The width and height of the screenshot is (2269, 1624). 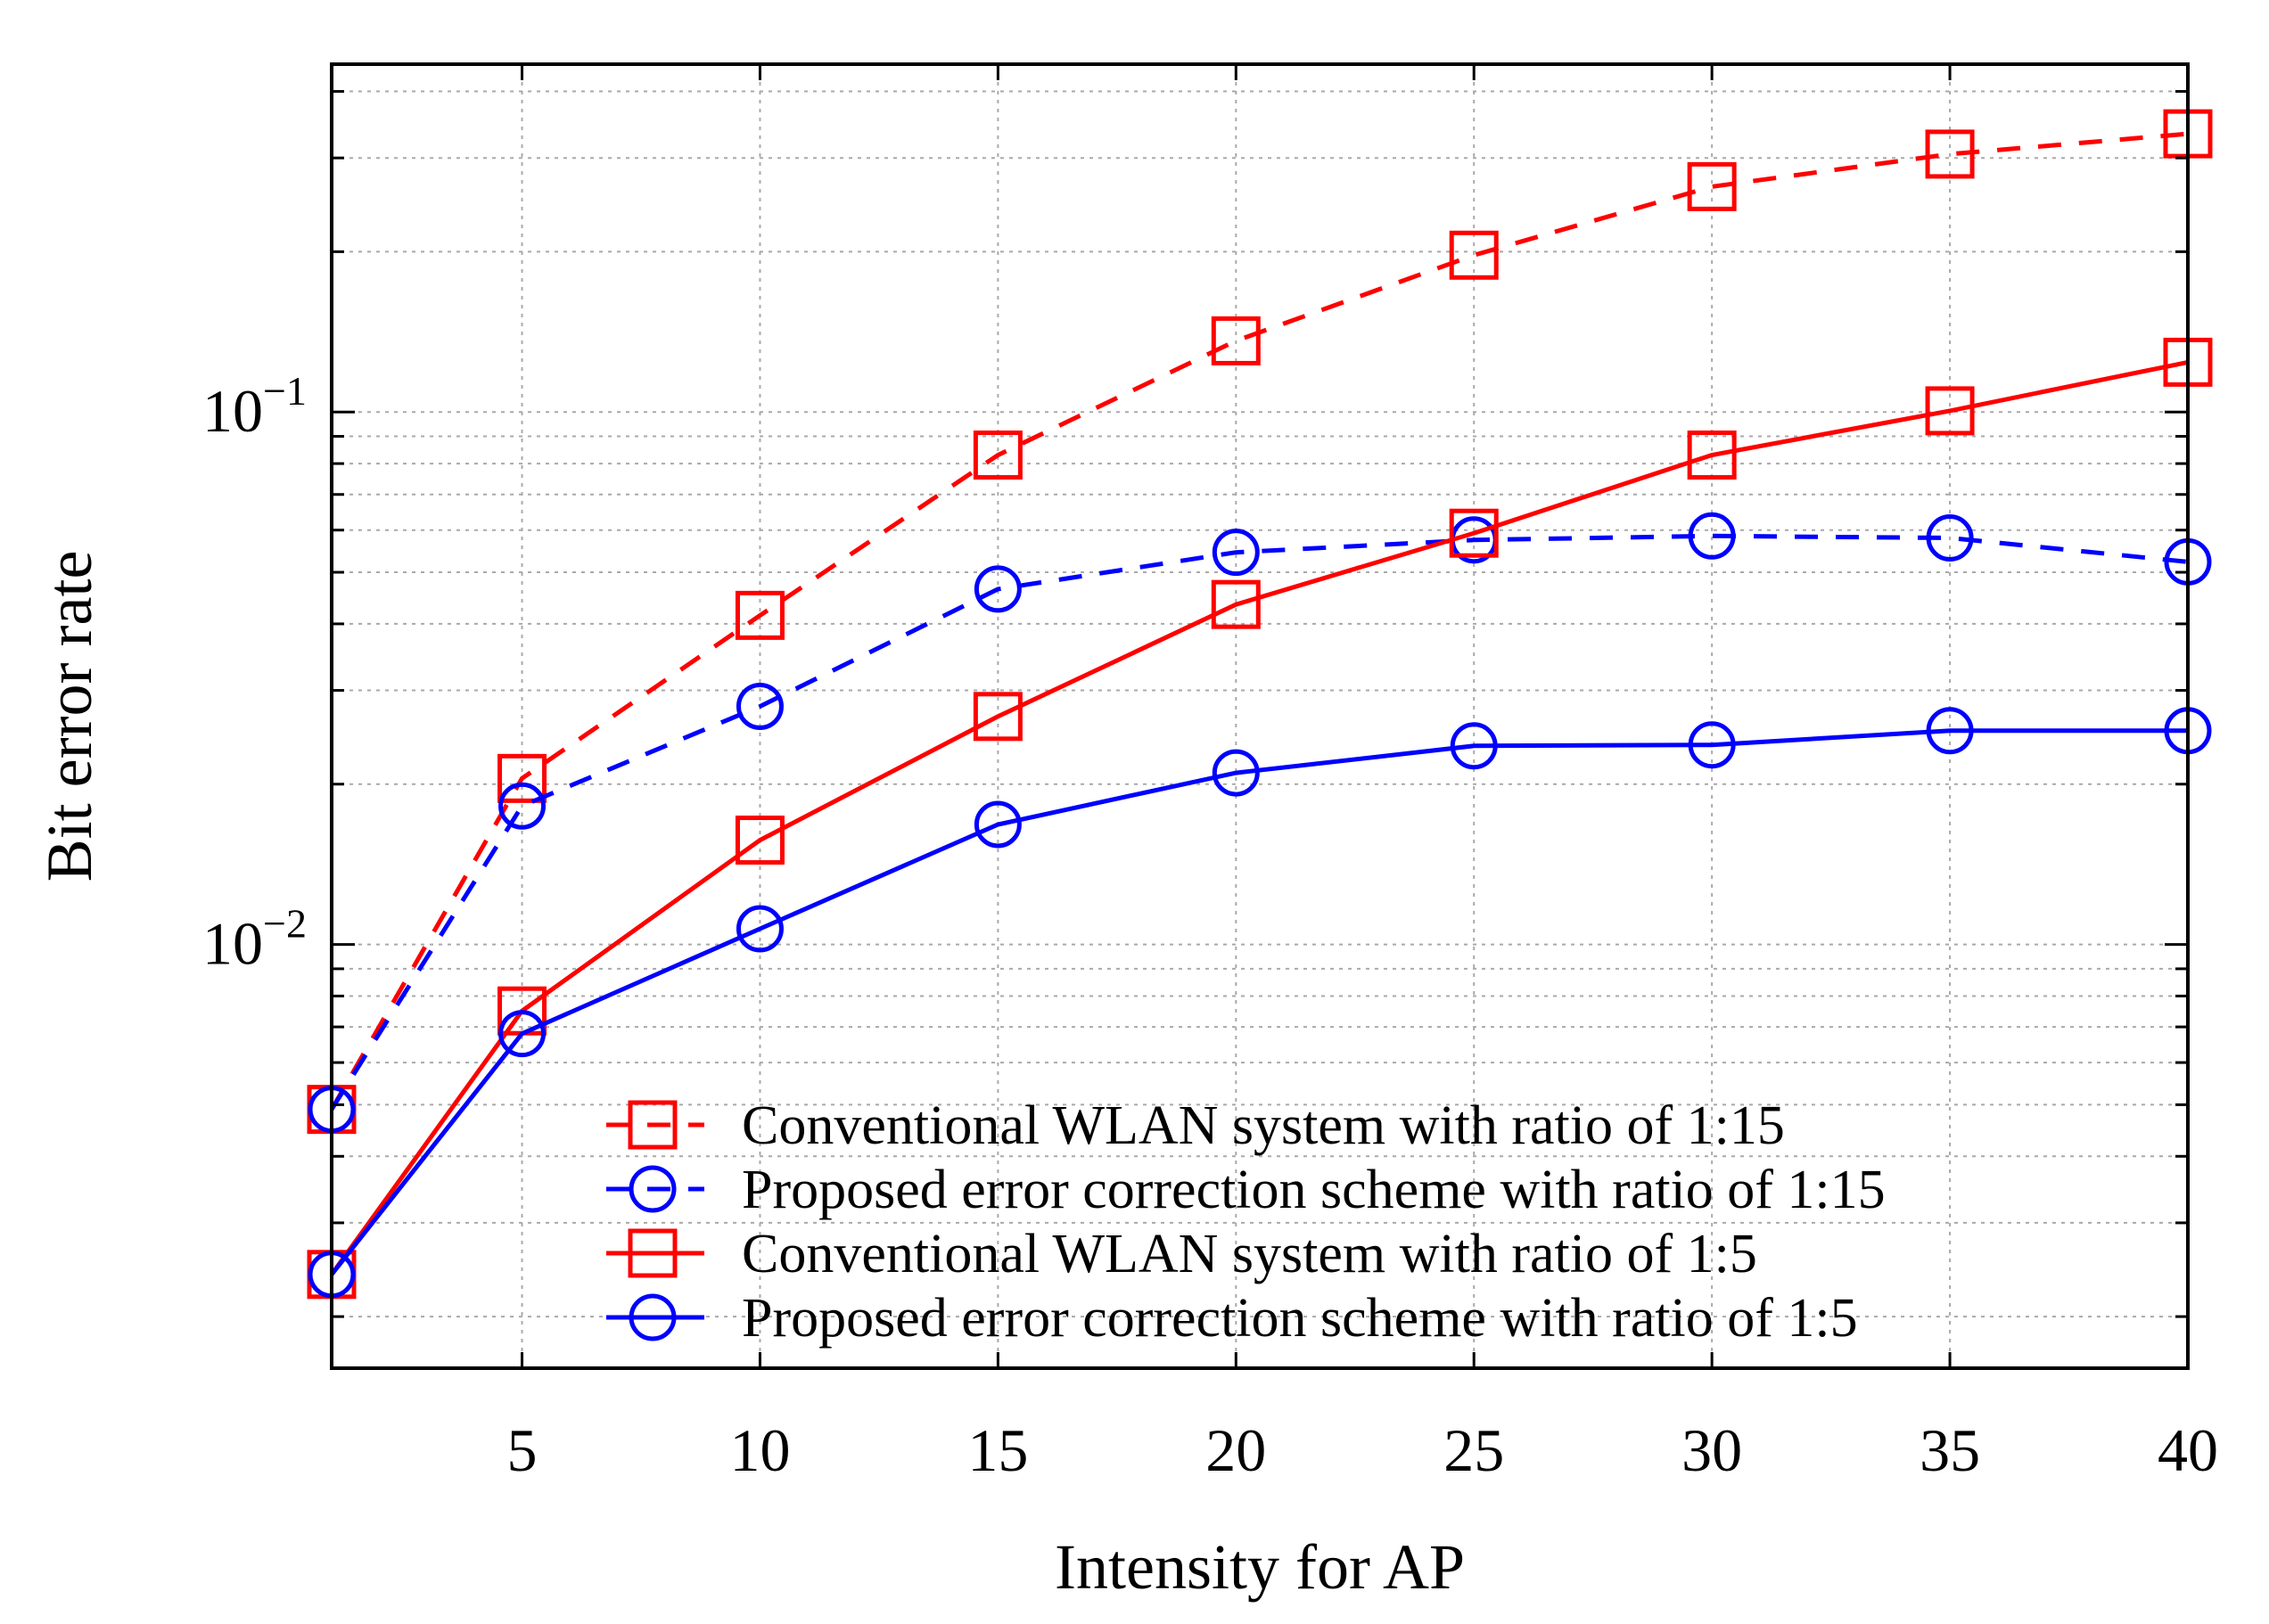 I want to click on x-tick-label: 15, so click(x=997, y=1450).